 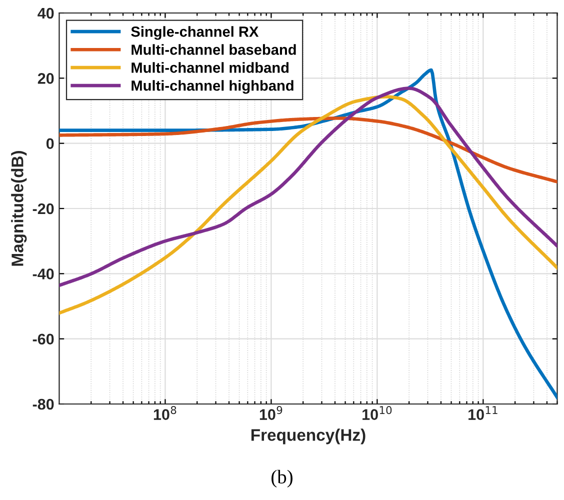 I want to click on y-tick-label: 40, so click(x=46, y=13).